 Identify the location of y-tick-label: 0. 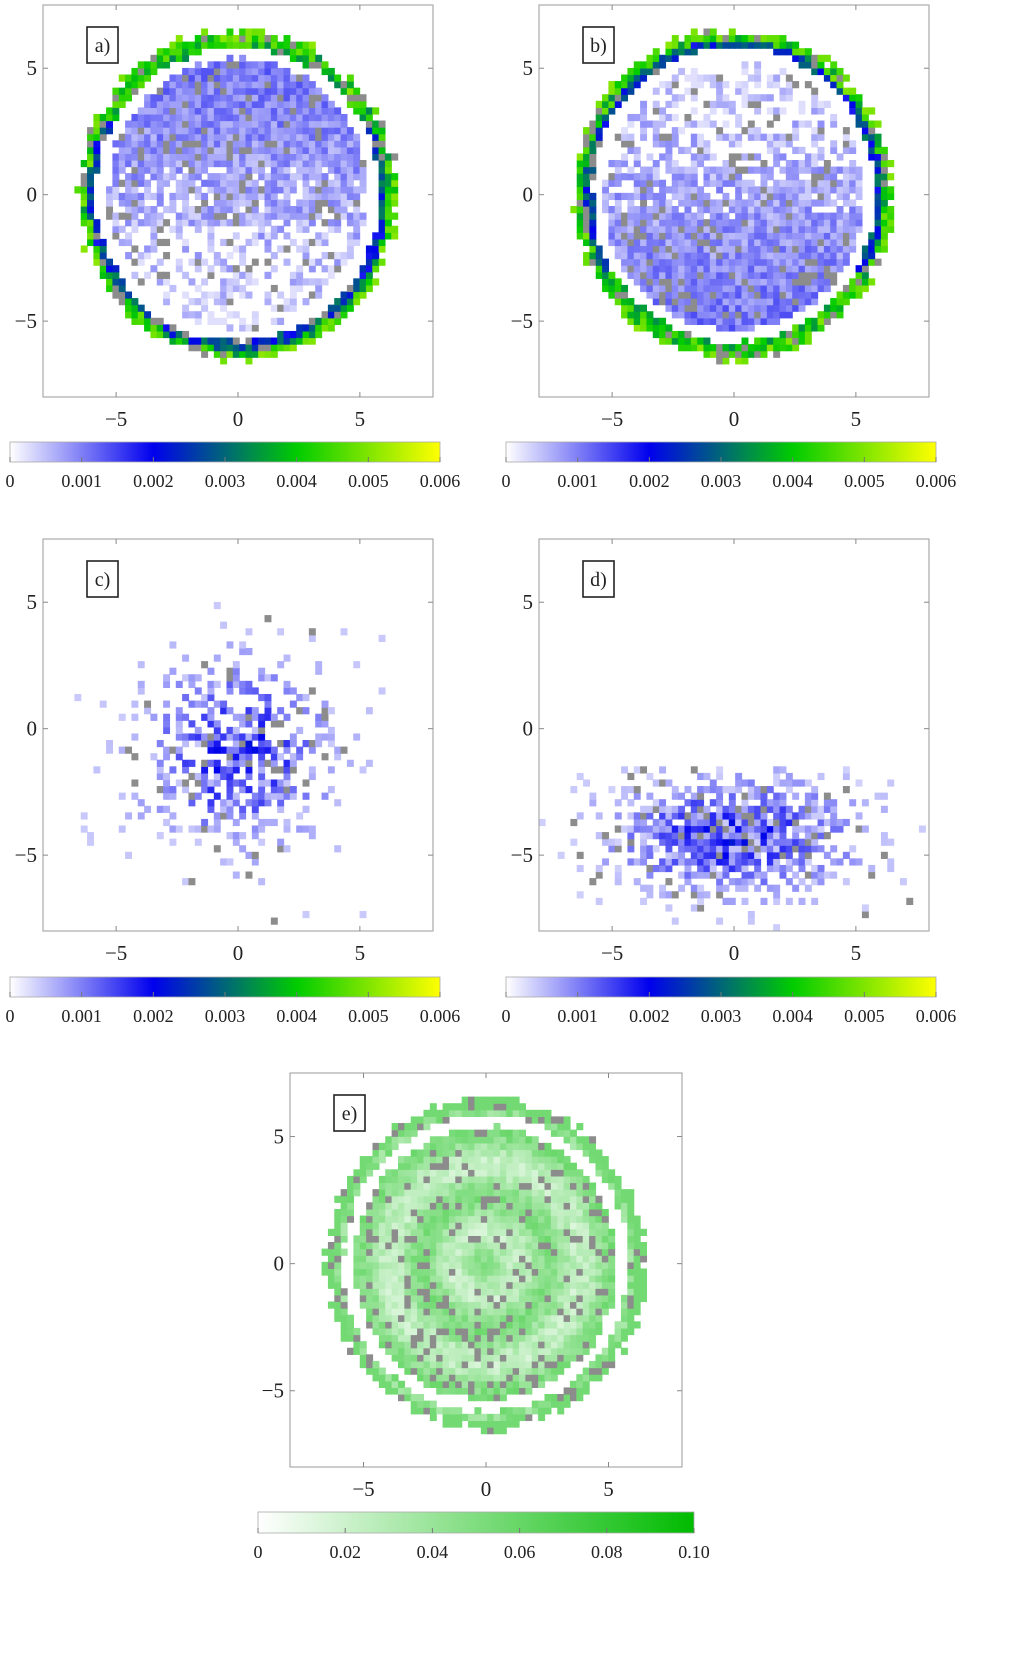
(528, 729).